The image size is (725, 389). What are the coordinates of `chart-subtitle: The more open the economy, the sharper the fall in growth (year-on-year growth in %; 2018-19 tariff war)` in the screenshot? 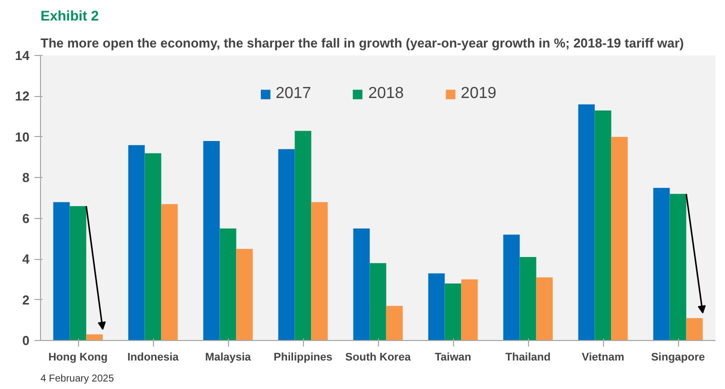 It's located at (362, 43).